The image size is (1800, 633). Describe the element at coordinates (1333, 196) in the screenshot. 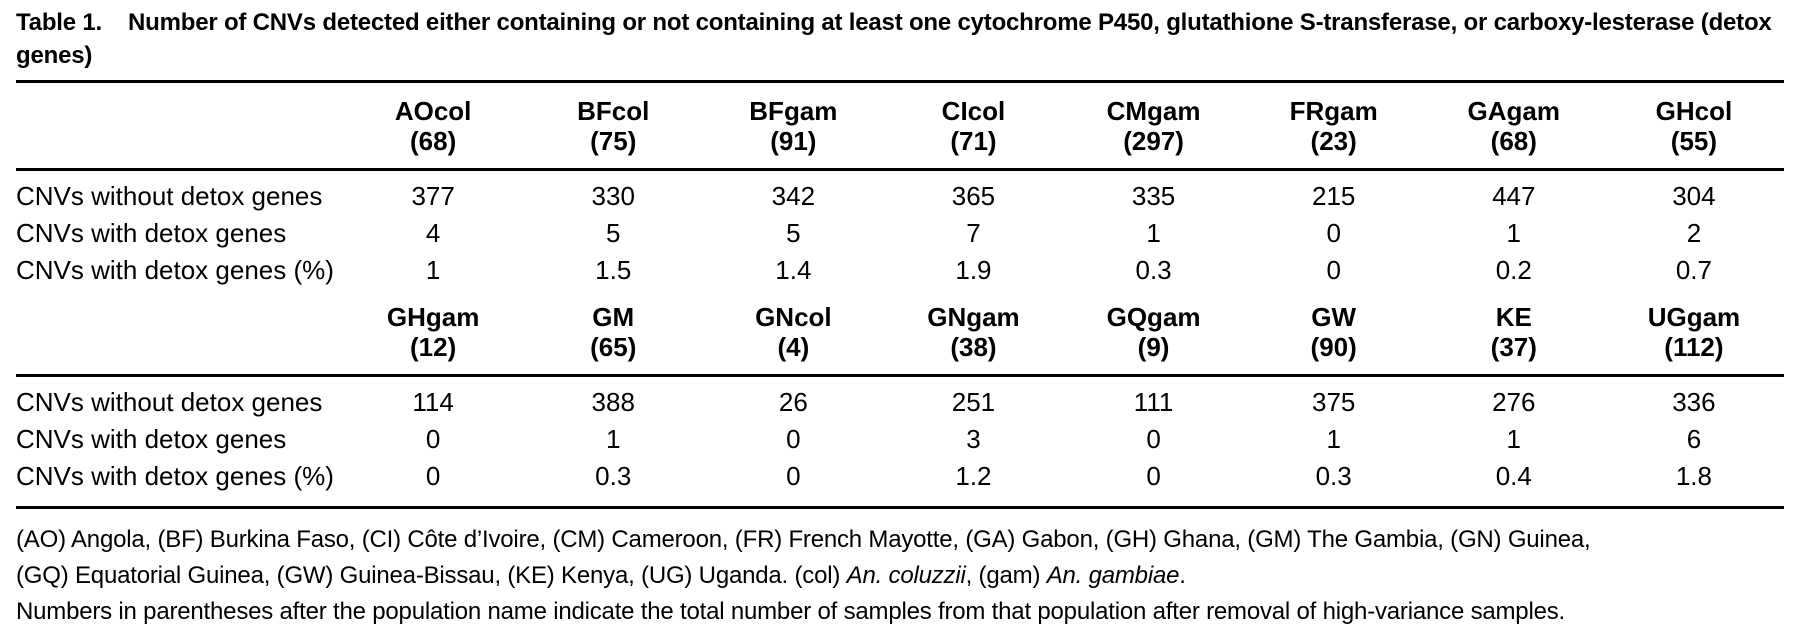

I see `value-cell: 215` at that location.